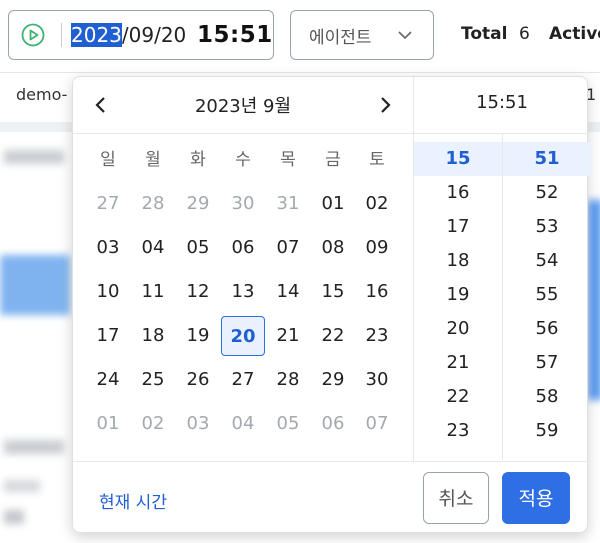 The image size is (600, 543). Describe the element at coordinates (153, 335) in the screenshot. I see `day-cell: 18` at that location.